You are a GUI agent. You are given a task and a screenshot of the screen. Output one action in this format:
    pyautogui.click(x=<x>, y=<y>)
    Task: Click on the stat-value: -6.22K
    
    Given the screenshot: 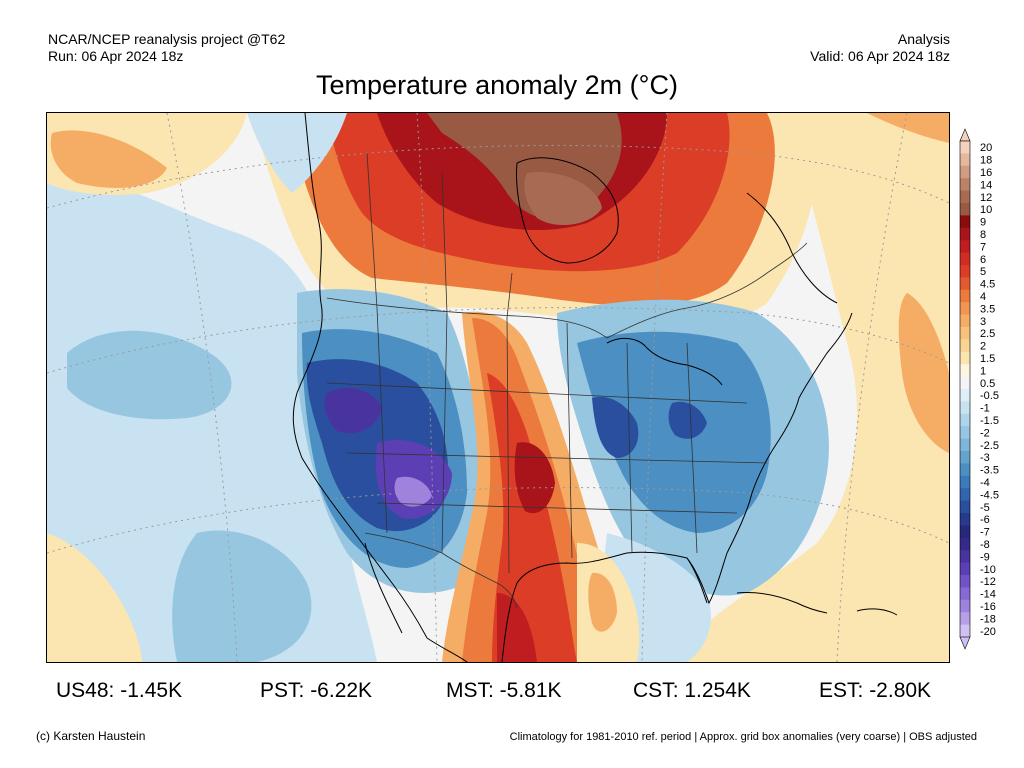 What is the action you would take?
    pyautogui.click(x=341, y=690)
    